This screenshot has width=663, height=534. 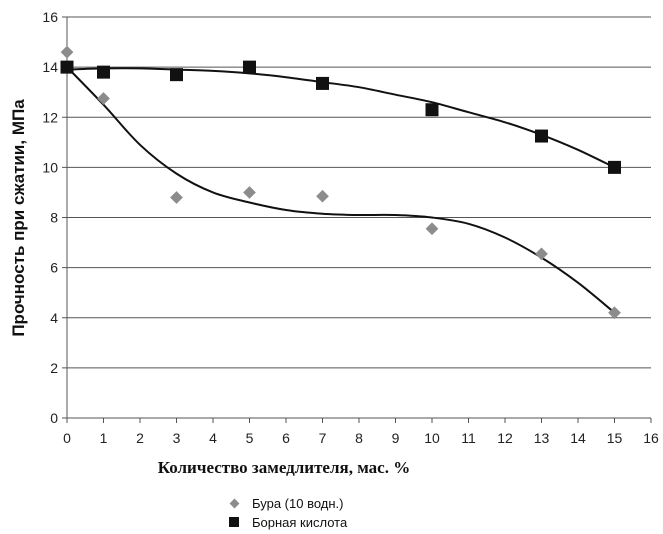 I want to click on legend-label: Бура (10 водн.), so click(x=297, y=503).